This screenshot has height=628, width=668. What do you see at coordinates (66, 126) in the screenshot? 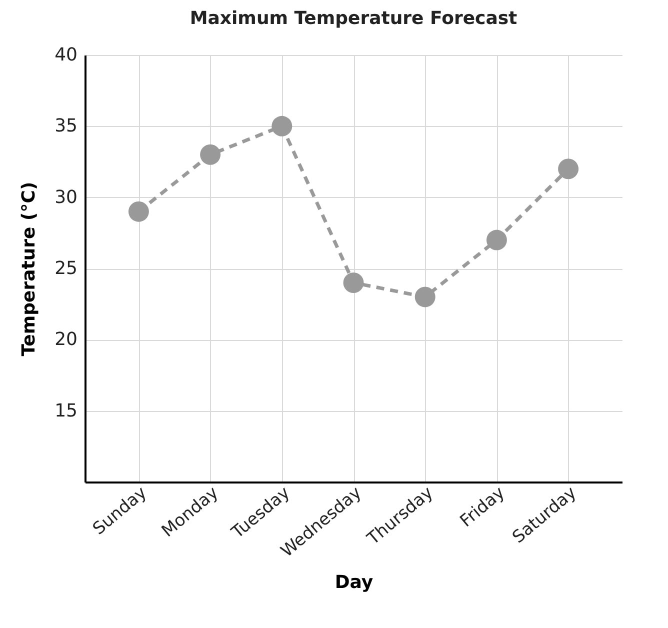
I see `y-tick-label: 35` at bounding box center [66, 126].